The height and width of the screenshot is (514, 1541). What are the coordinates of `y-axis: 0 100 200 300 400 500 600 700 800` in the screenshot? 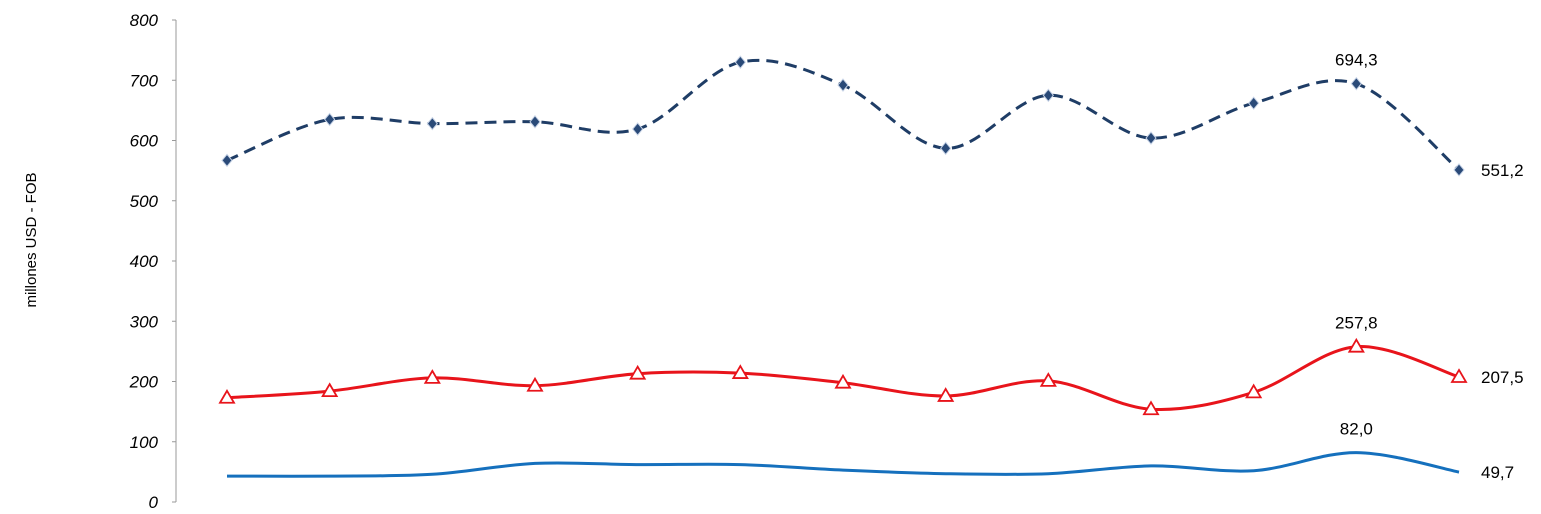 It's located at (153, 261).